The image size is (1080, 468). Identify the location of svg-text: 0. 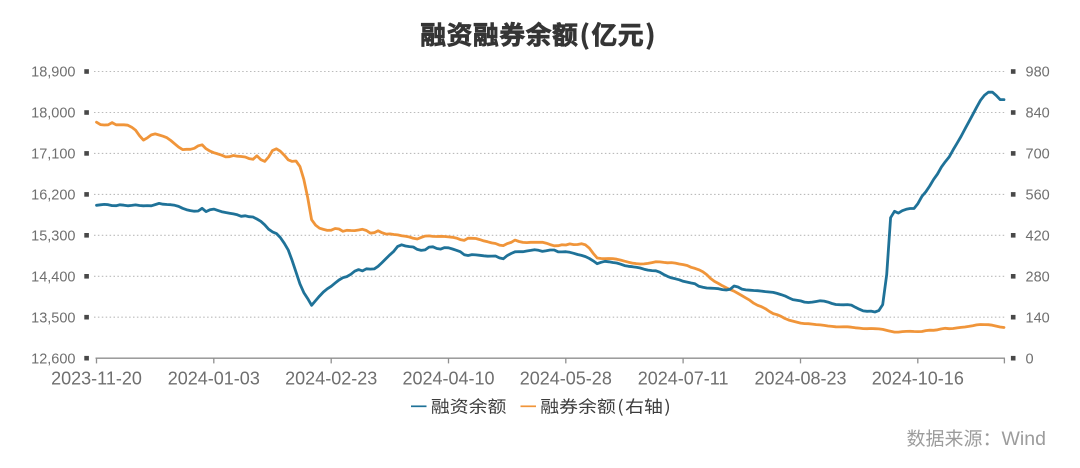
(1030, 359).